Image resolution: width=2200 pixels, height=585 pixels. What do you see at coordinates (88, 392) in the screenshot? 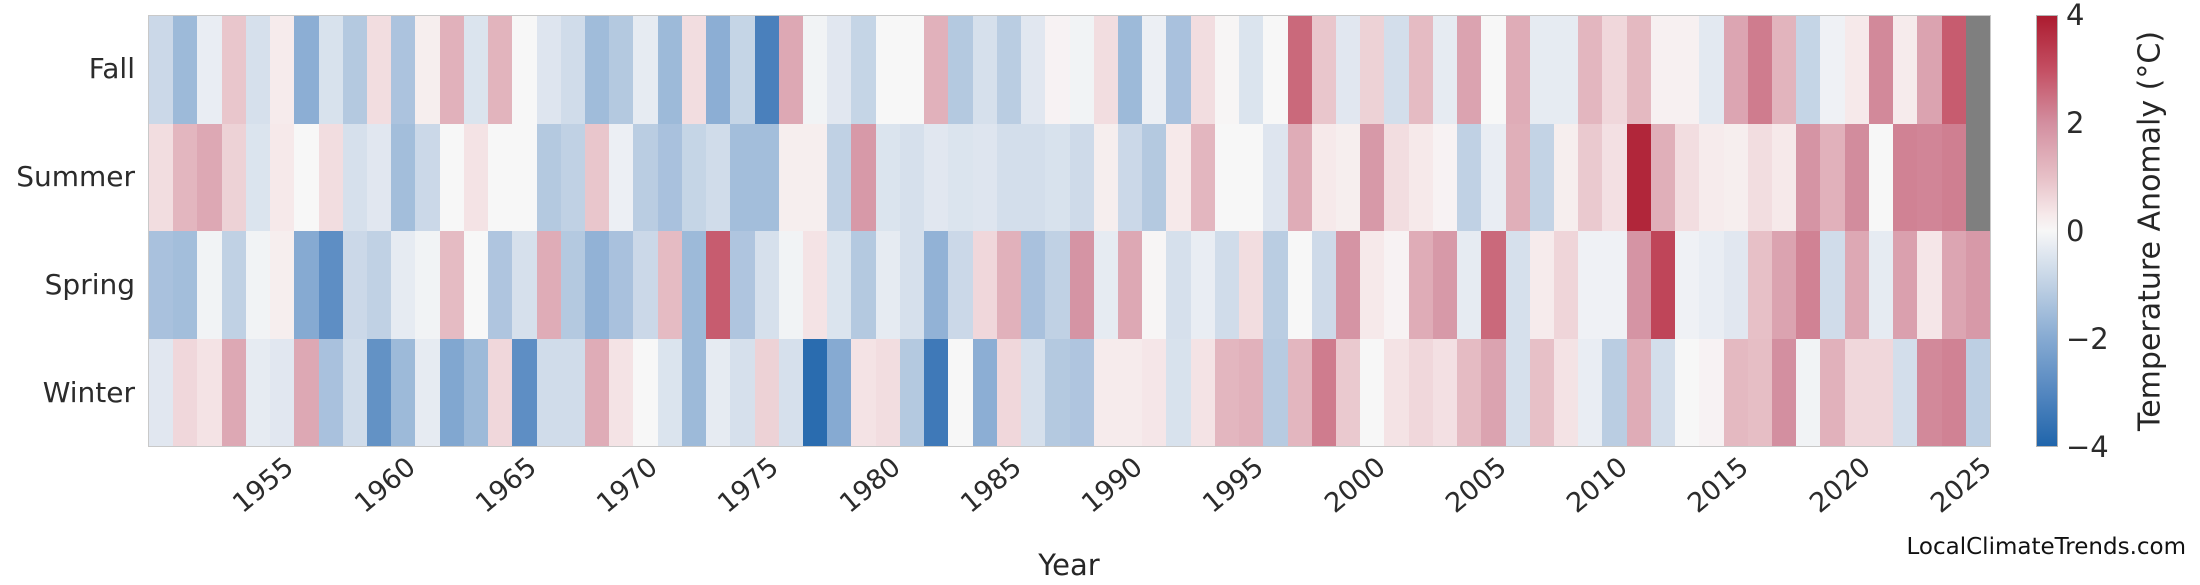
I see `row-label-winter: Winter` at bounding box center [88, 392].